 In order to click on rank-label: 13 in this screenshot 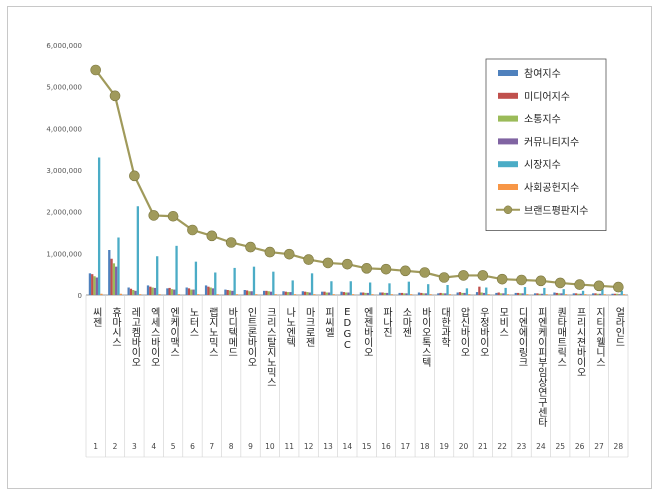, I will do `click(328, 446)`.